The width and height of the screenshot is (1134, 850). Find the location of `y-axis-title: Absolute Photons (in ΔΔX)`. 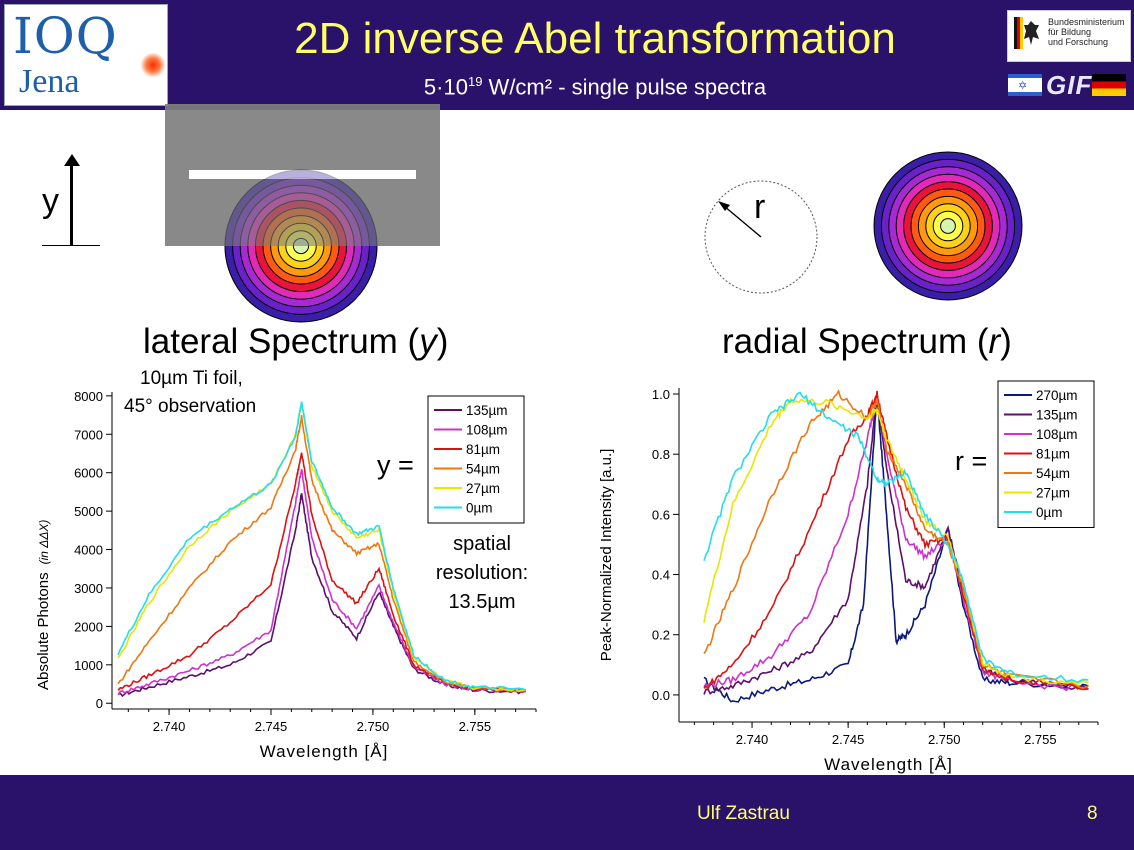

y-axis-title: Absolute Photons (in ΔΔX) is located at coordinates (43, 605).